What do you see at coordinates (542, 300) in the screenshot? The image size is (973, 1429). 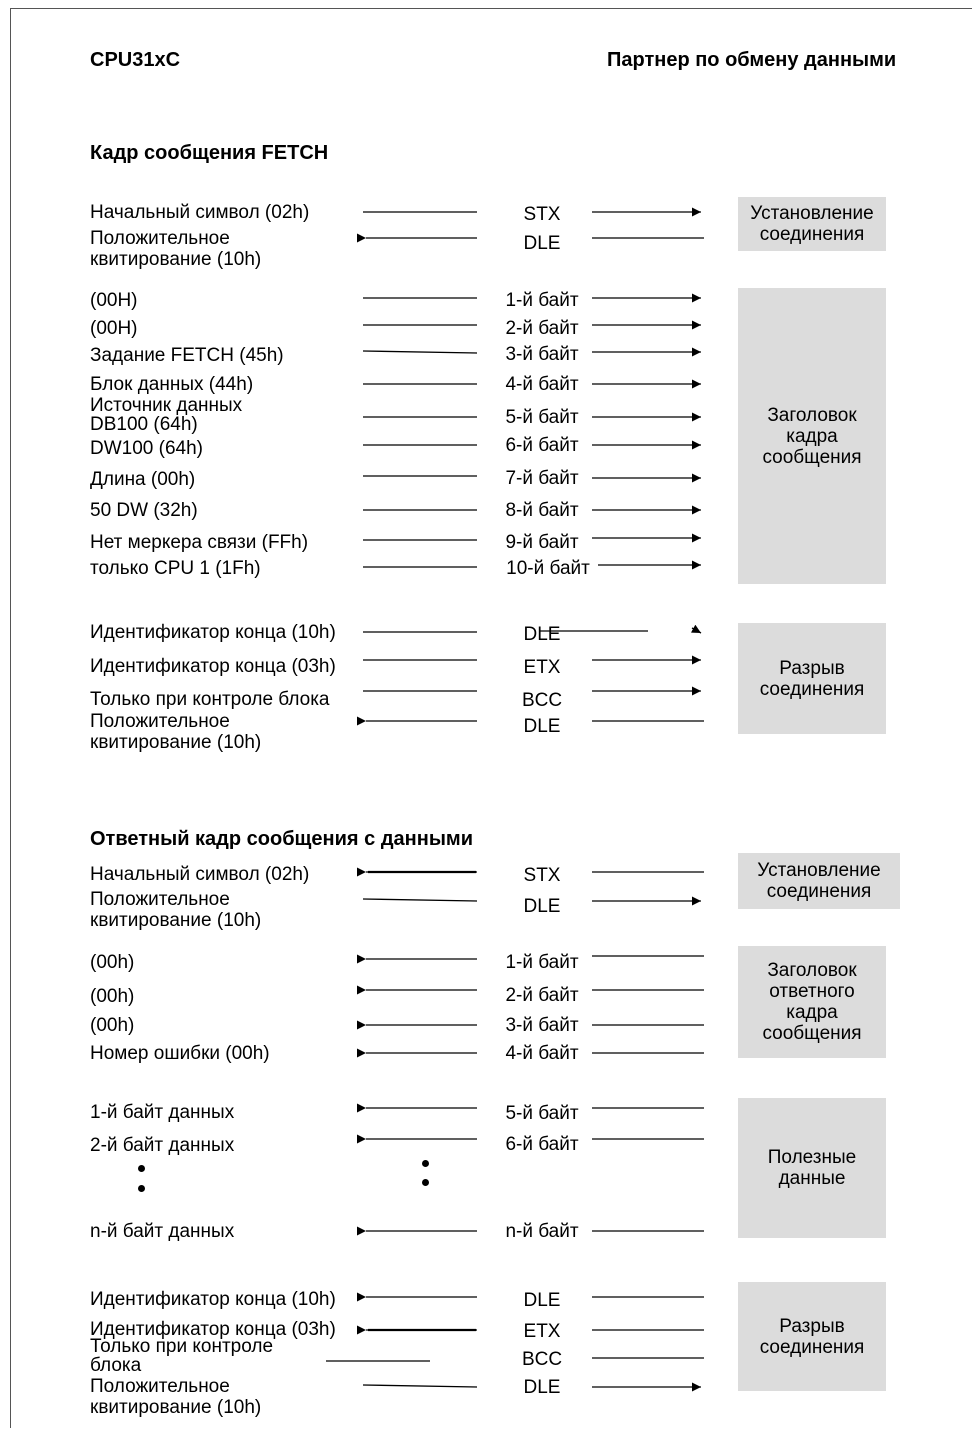 I see `fetch-code: 1-й байт` at bounding box center [542, 300].